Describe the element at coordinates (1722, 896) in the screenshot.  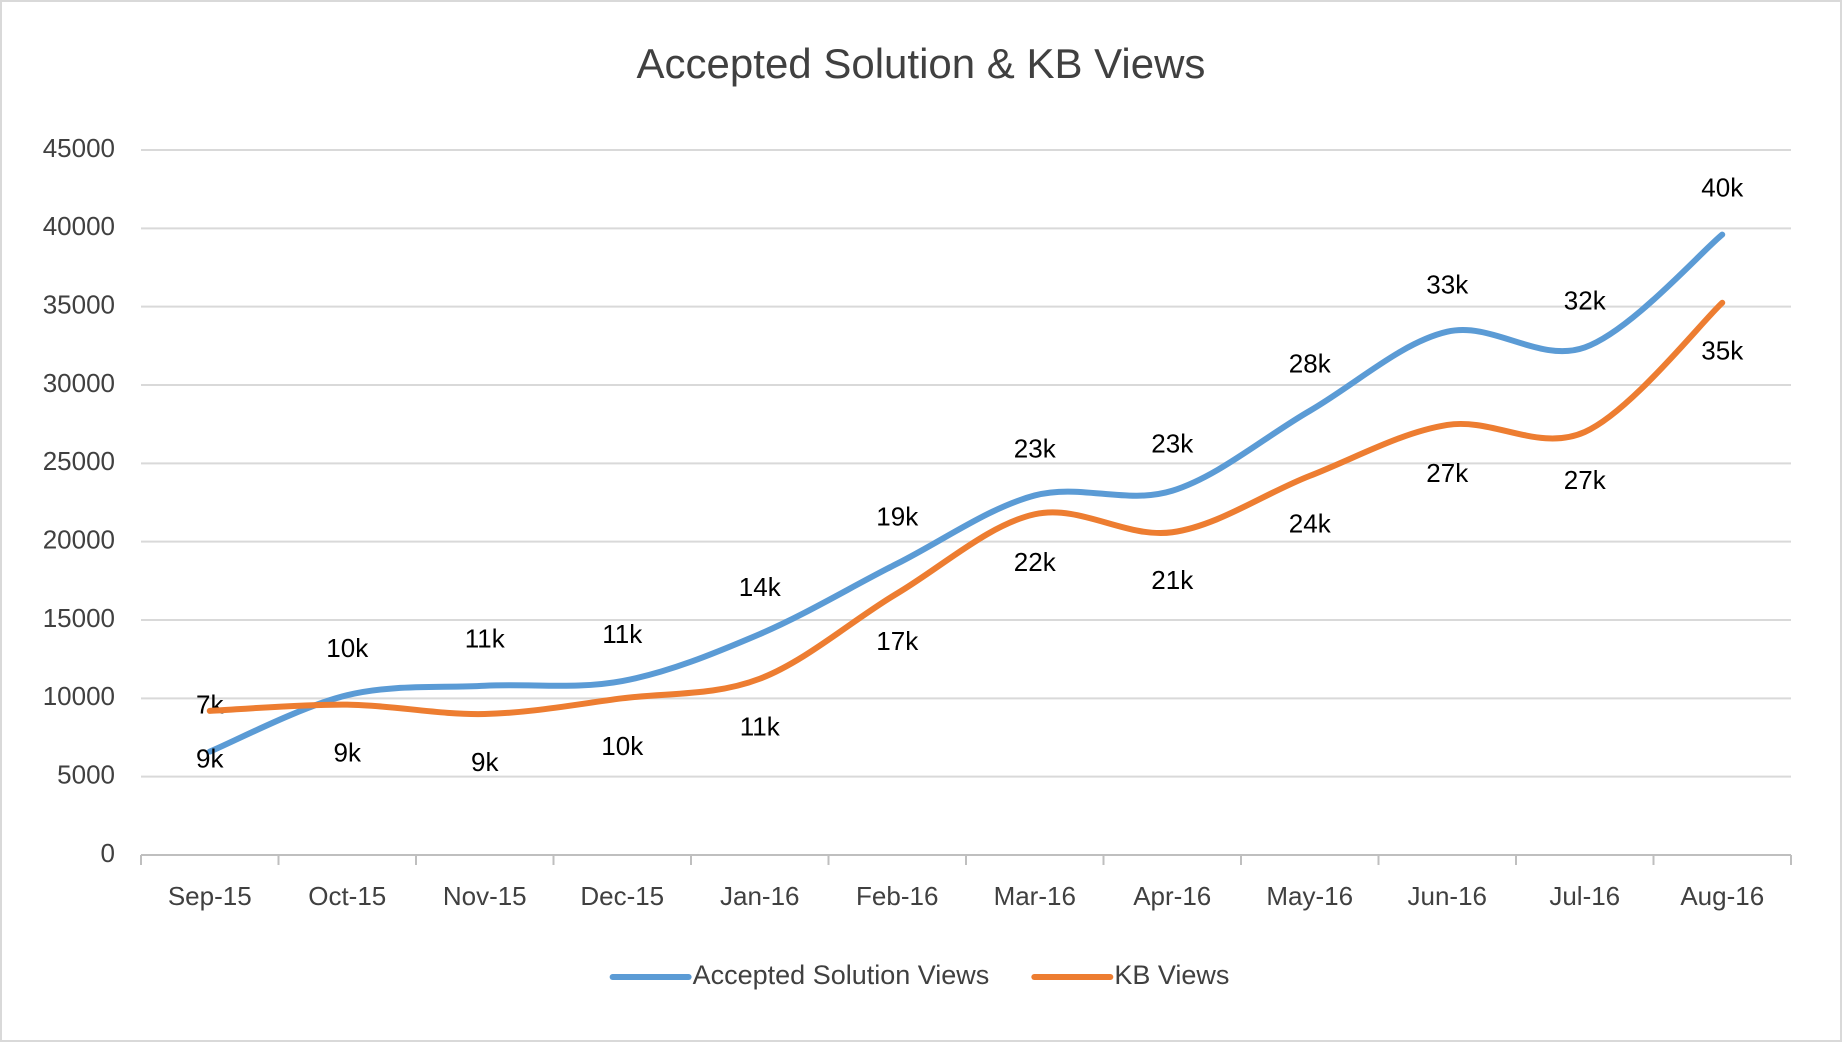
I see `x-tick-label: Aug-16` at that location.